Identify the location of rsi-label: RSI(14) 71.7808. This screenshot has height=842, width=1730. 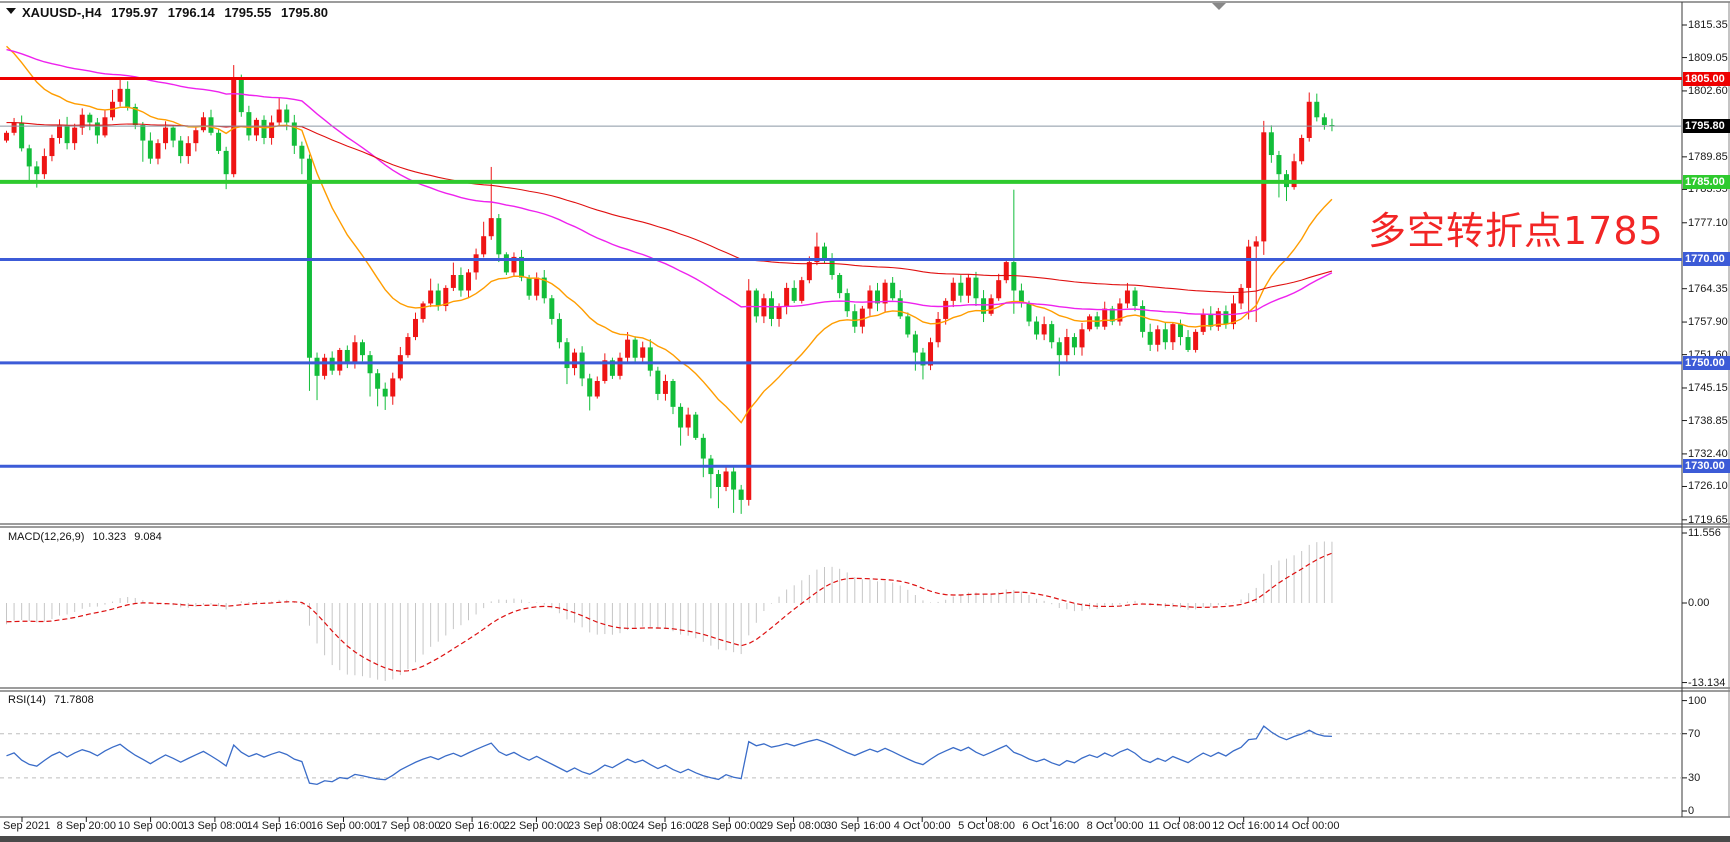
(53, 700).